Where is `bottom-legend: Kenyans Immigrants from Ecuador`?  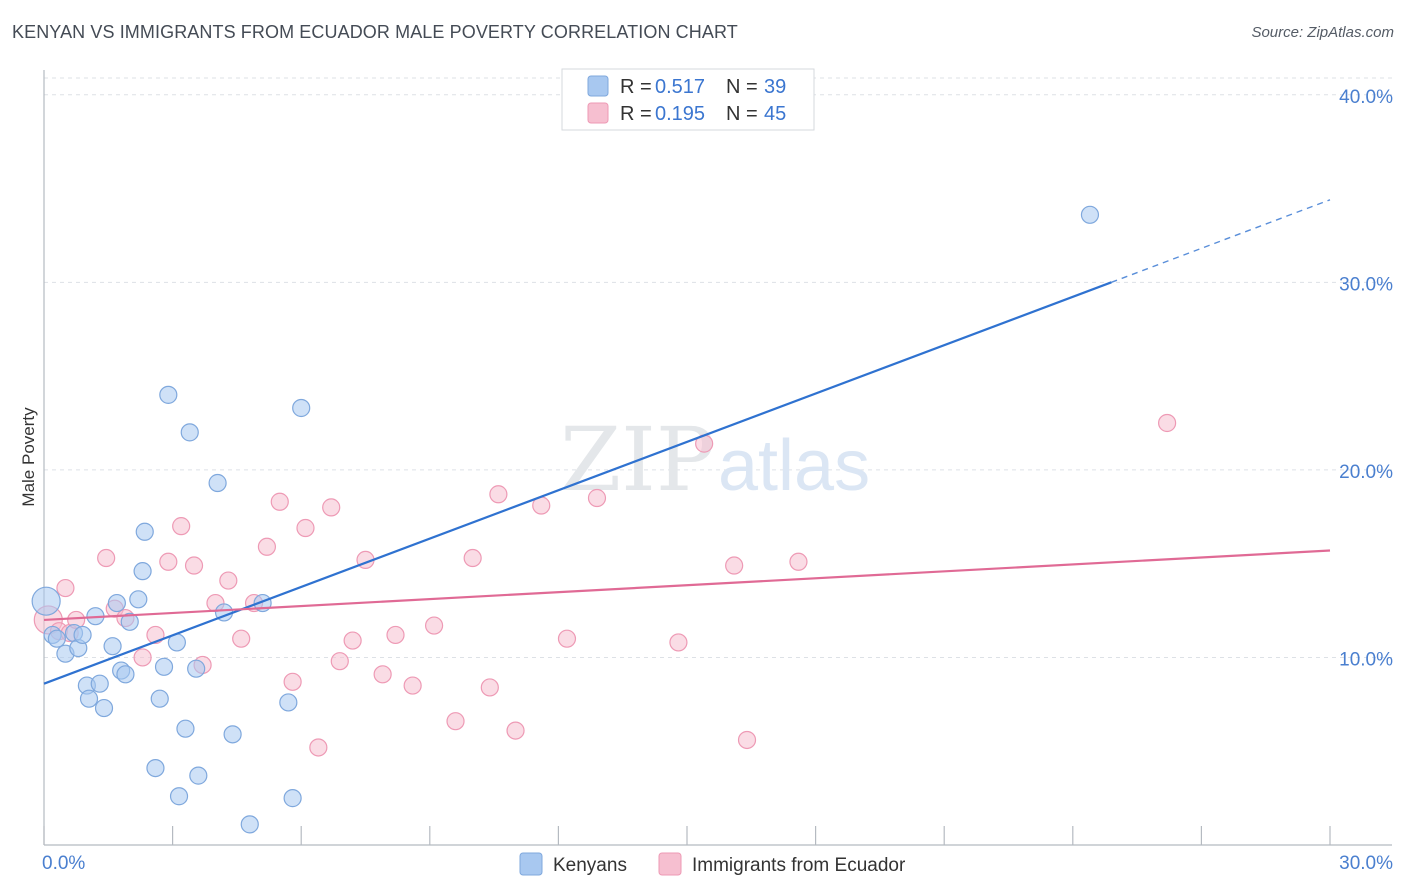 bottom-legend: Kenyans Immigrants from Ecuador is located at coordinates (712, 864).